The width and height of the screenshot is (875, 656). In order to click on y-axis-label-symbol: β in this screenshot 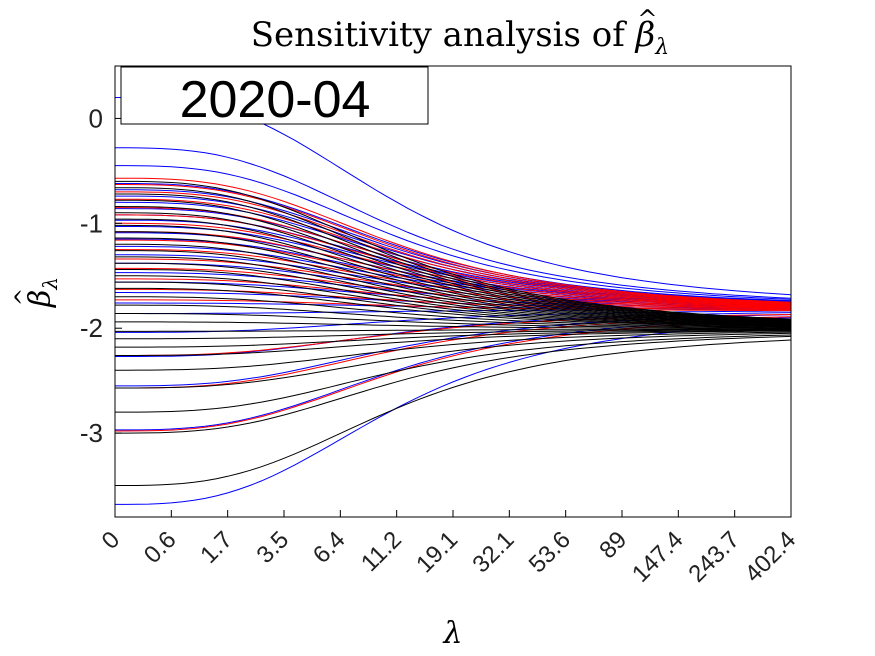, I will do `click(40, 299)`.